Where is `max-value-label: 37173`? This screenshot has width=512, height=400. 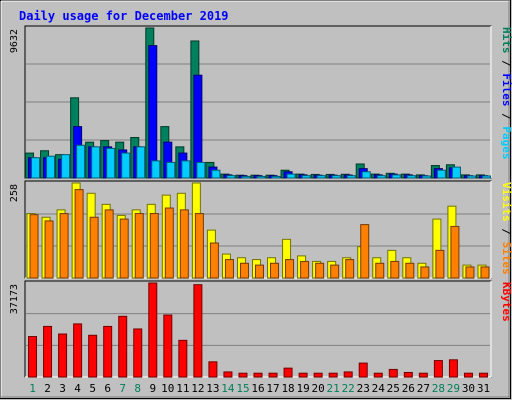
max-value-label: 37173 is located at coordinates (14, 299).